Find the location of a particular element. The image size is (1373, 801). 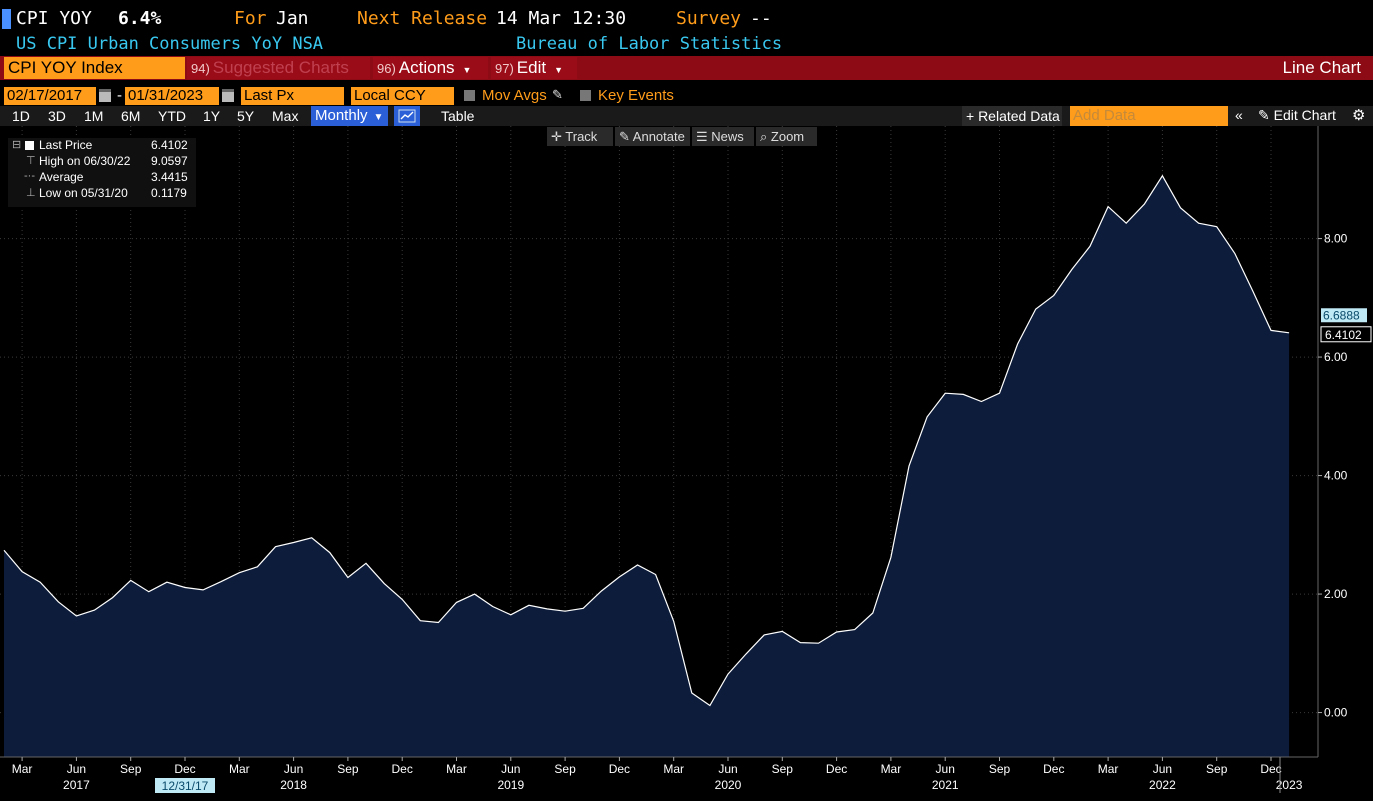

price-field-select: Last Px is located at coordinates (292, 96).